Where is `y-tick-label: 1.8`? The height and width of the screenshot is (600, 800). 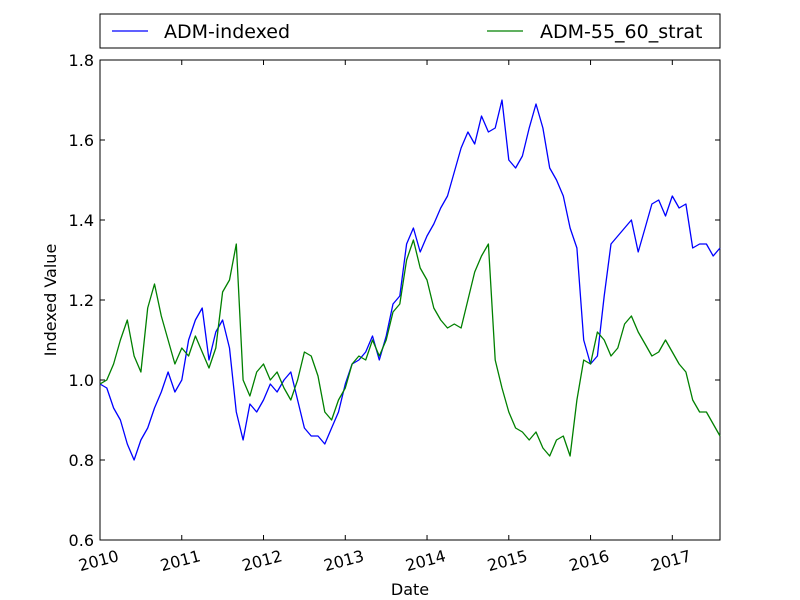 y-tick-label: 1.8 is located at coordinates (81, 60).